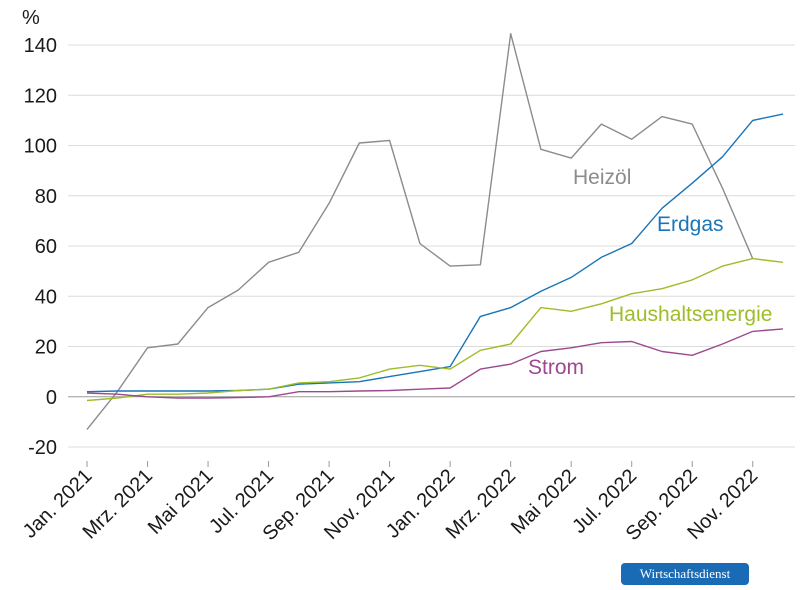  Describe the element at coordinates (685, 574) in the screenshot. I see `publisher-badge: Wirtschaftsdienst` at that location.